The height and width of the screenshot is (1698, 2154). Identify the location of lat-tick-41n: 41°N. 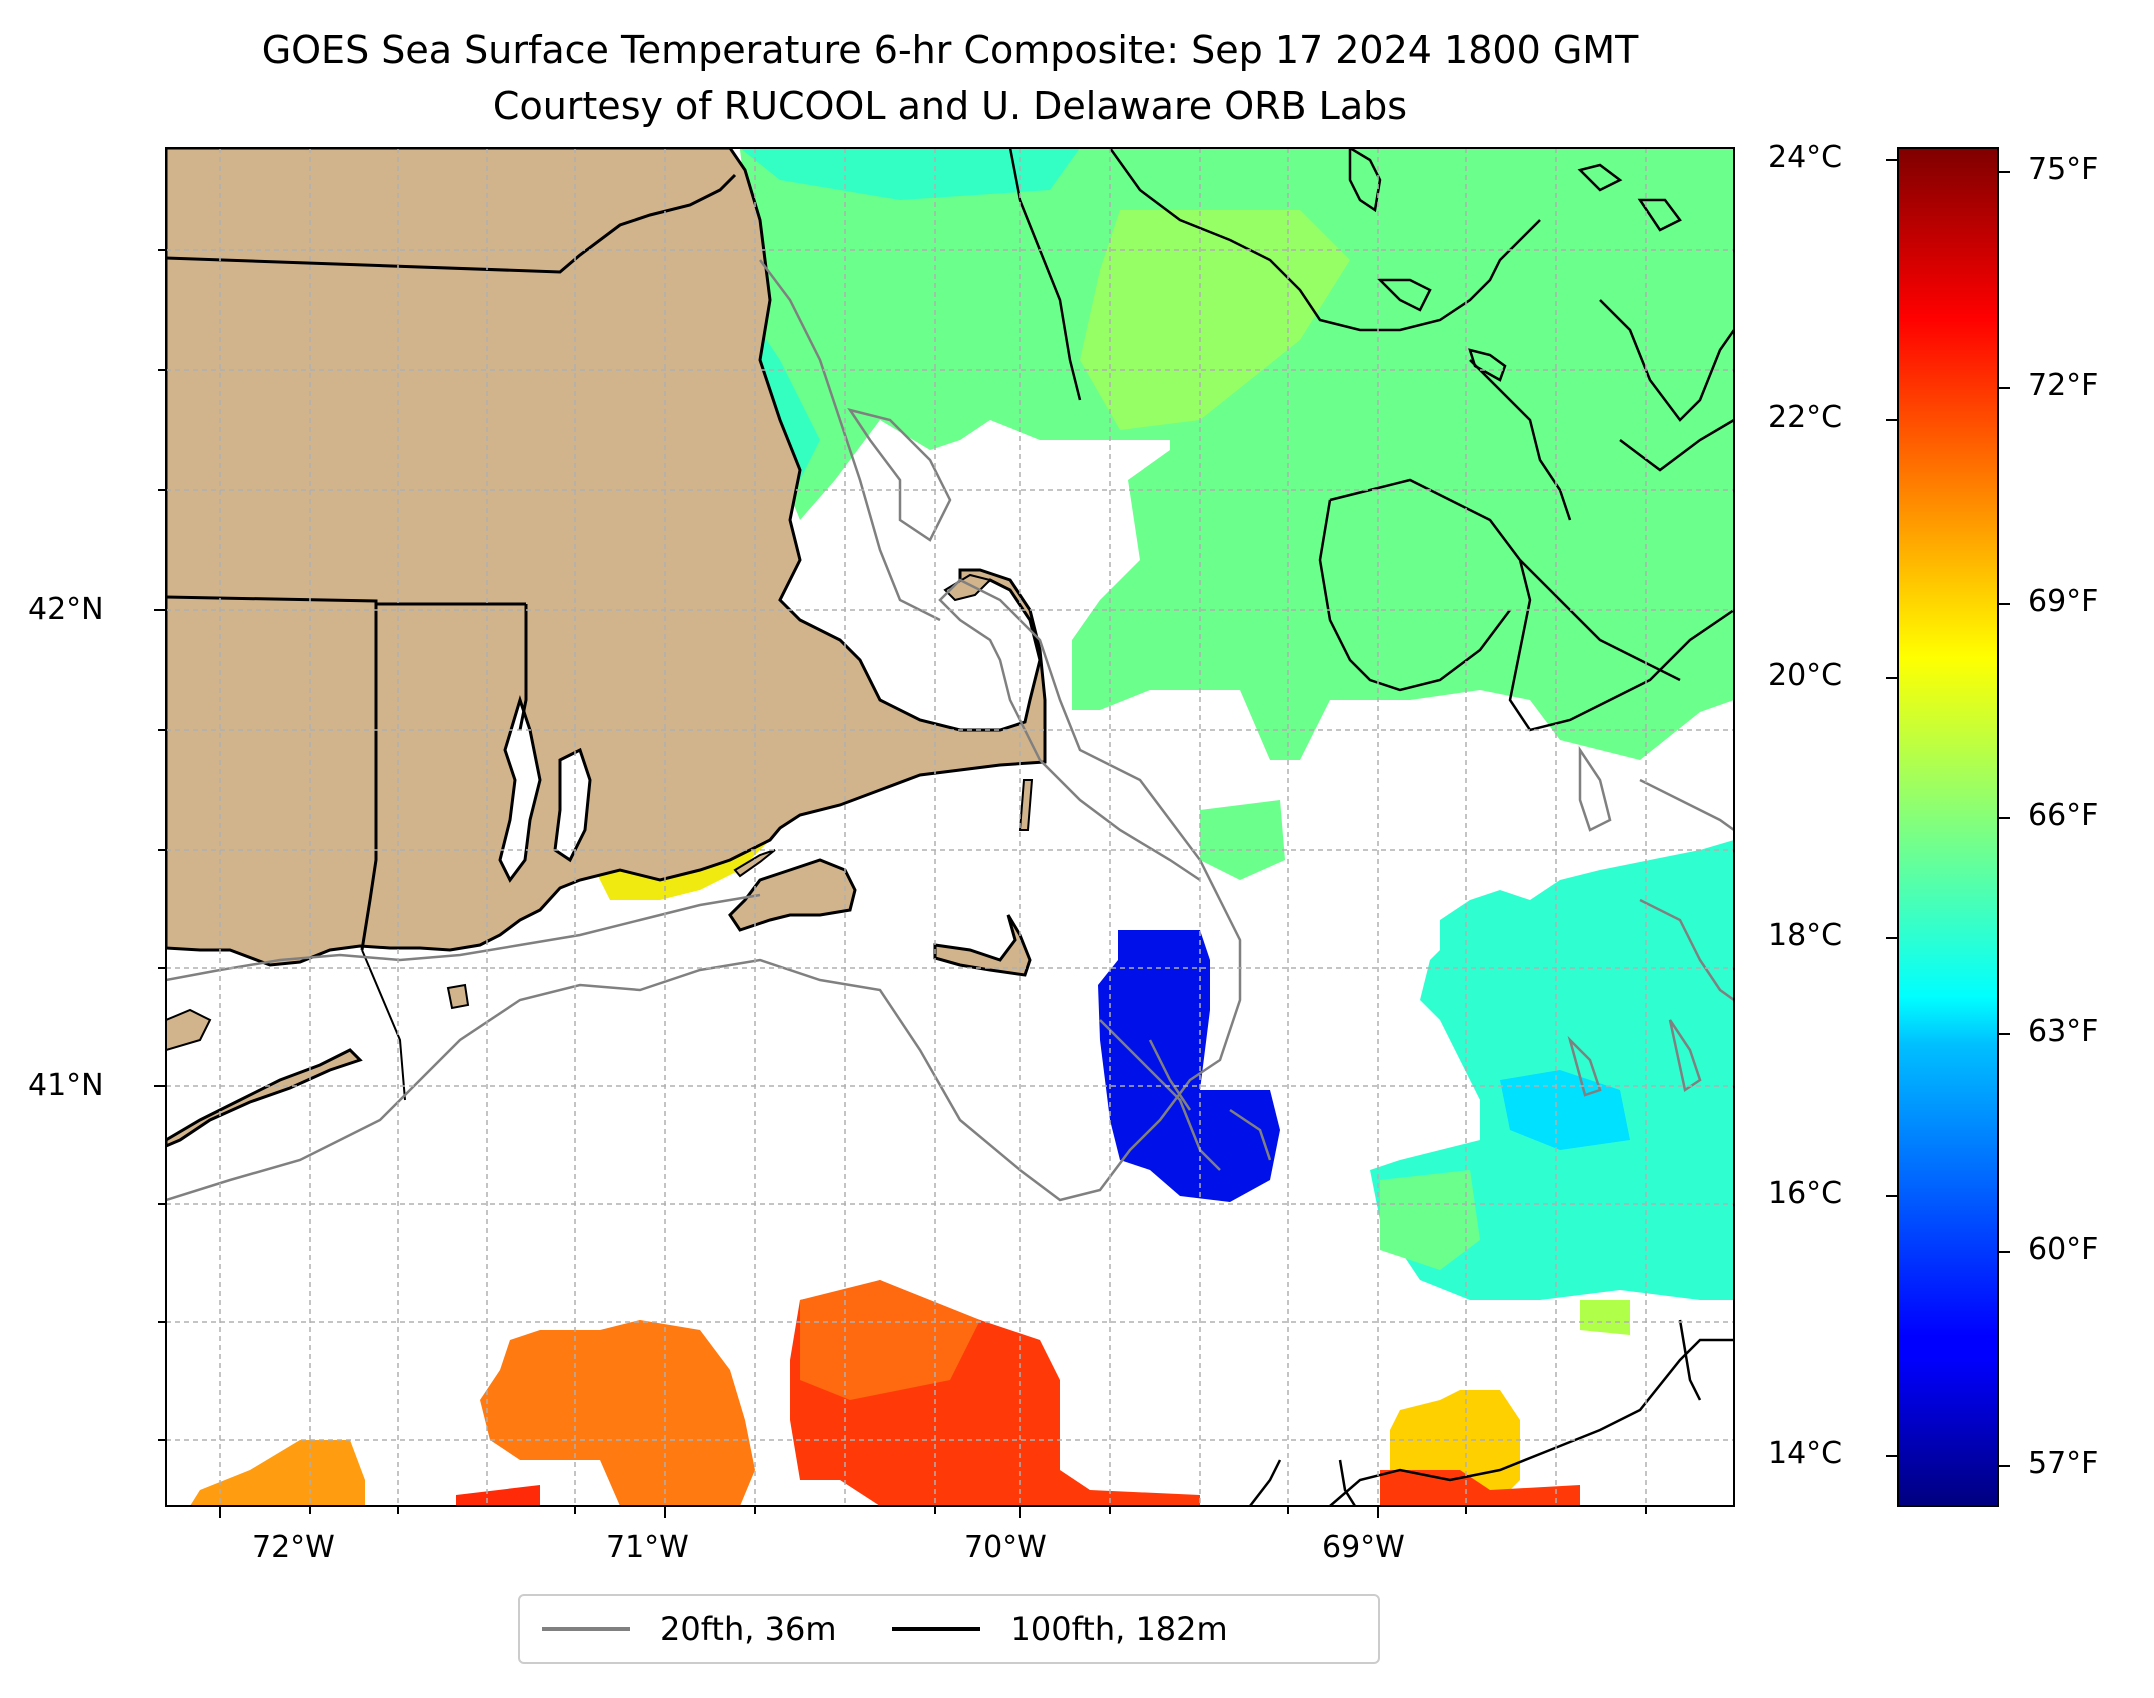
(66, 1085).